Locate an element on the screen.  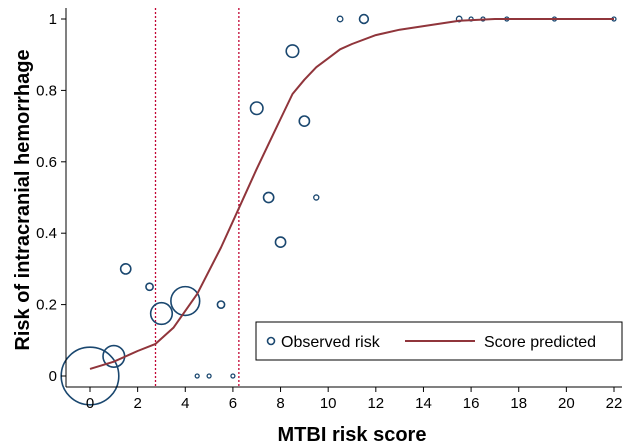
y-axis-title: Risk of intracranial hemorrhage is located at coordinates (23, 199).